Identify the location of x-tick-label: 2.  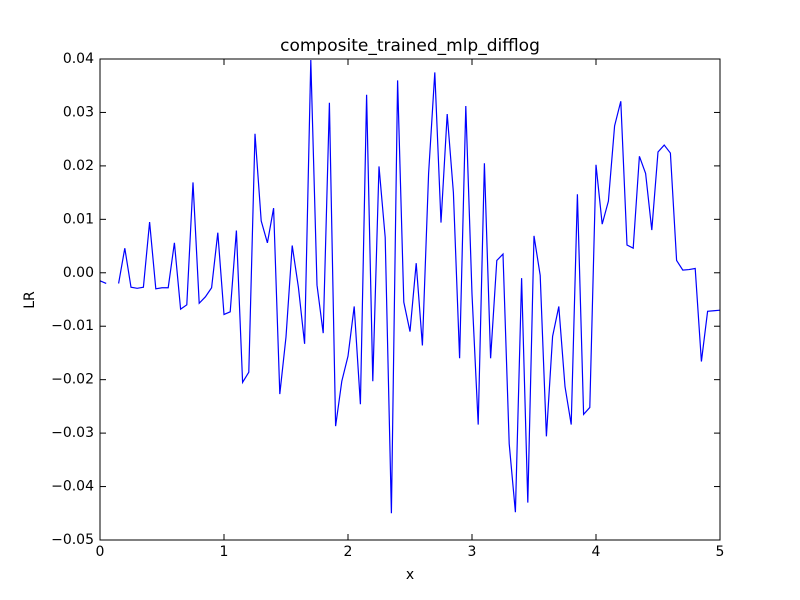
(348, 552).